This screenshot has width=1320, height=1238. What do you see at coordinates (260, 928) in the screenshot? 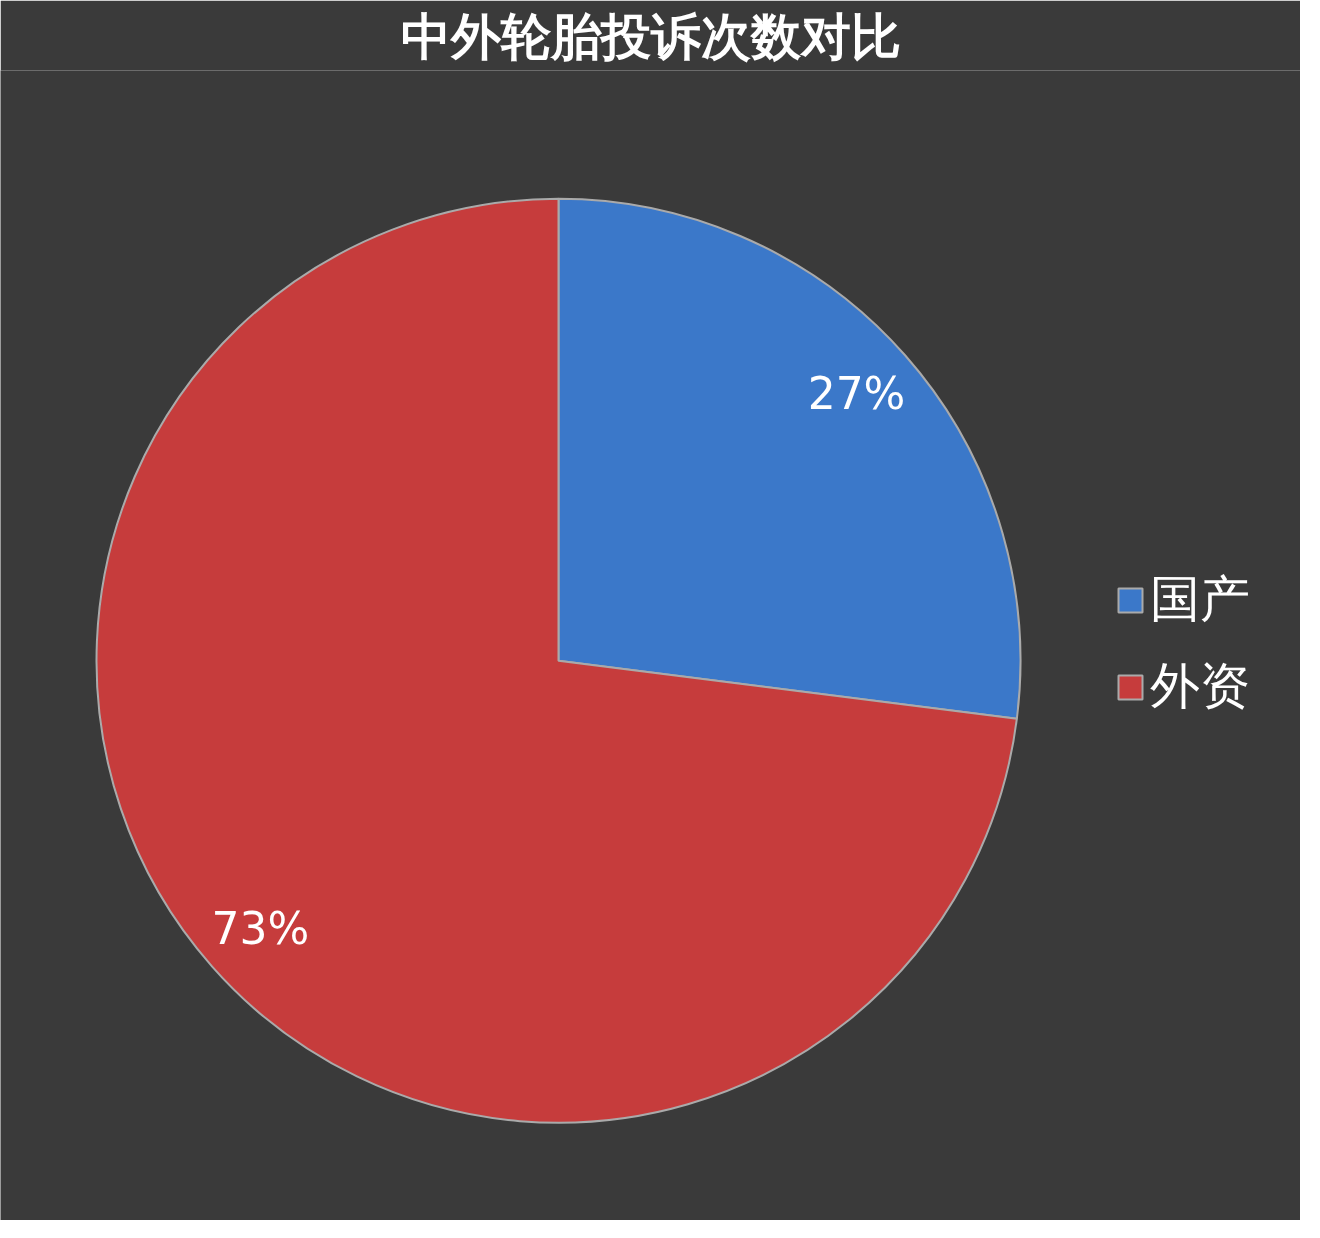
I see `data-label: 73%` at bounding box center [260, 928].